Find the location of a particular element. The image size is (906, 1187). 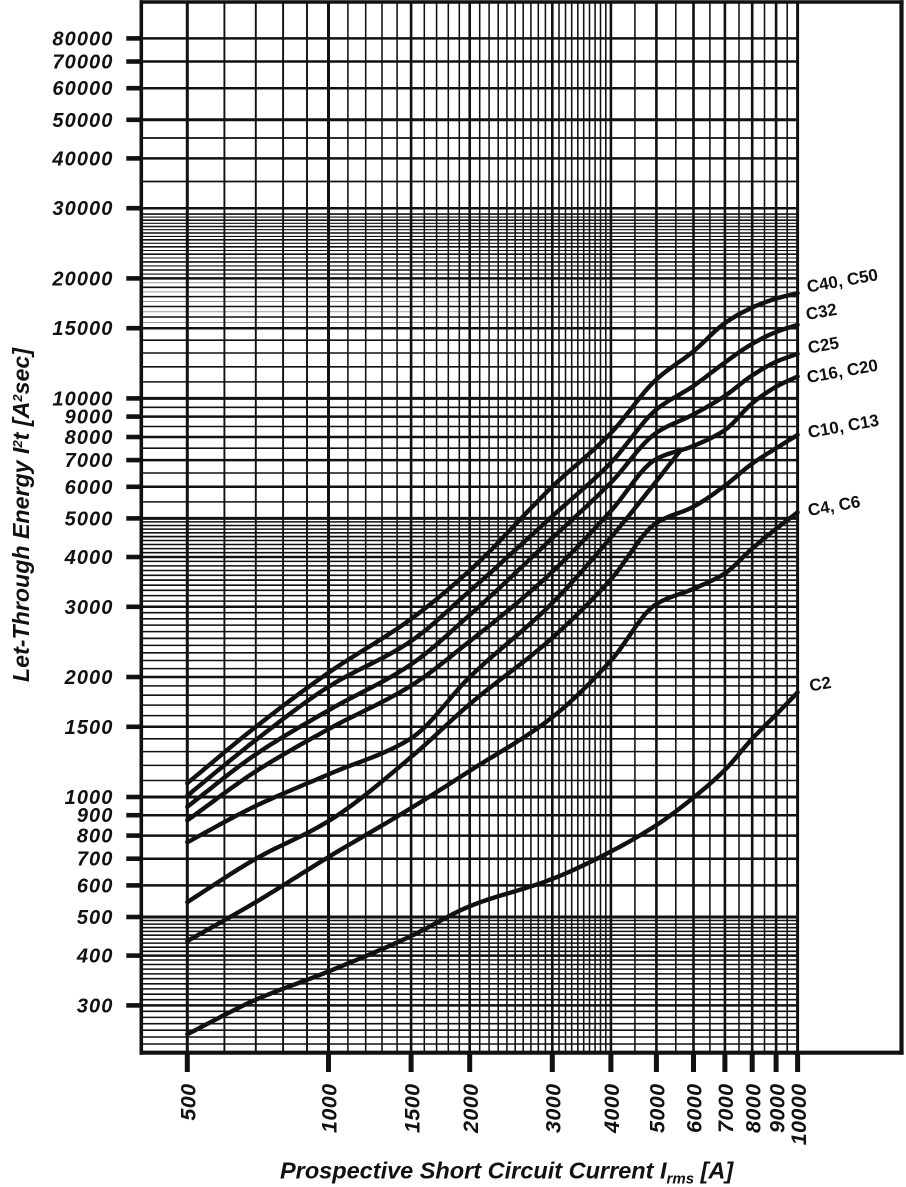

svg-text: 50000 is located at coordinates (82, 121).